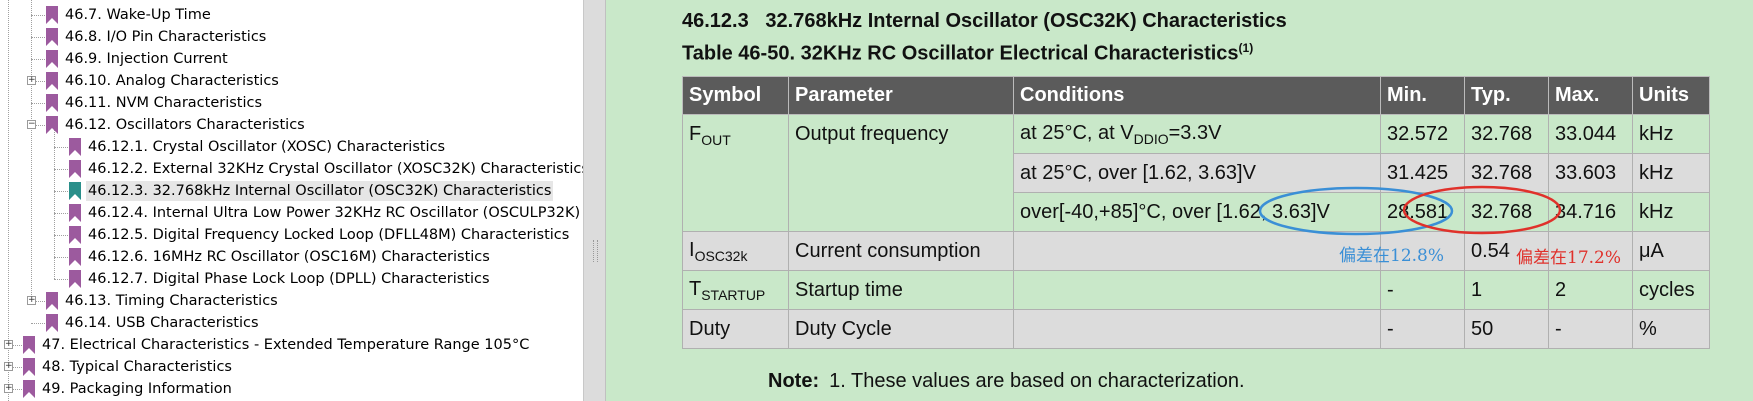  I want to click on bookmark-label: 46.14. USB Characteristics, so click(162, 323).